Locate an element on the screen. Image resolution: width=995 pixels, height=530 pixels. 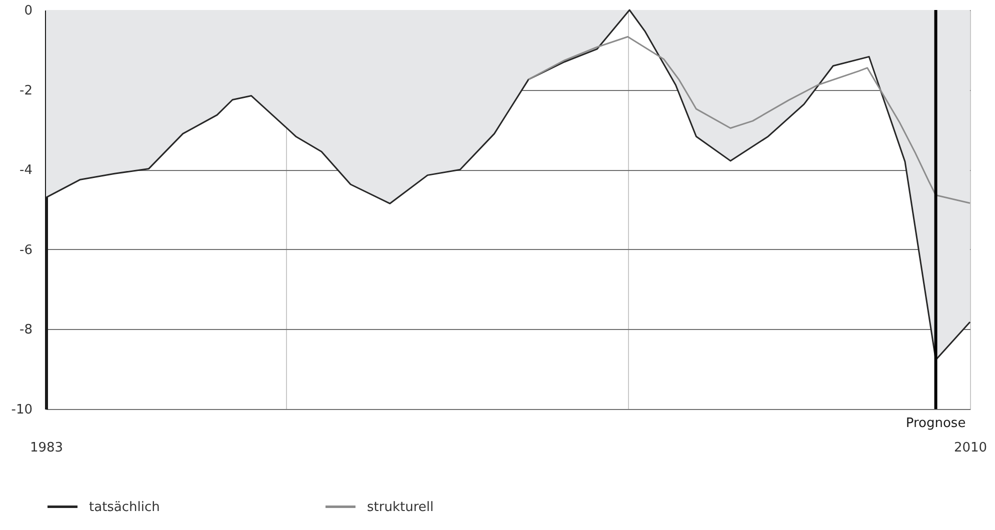
y-tick-label: -4 is located at coordinates (26, 170).